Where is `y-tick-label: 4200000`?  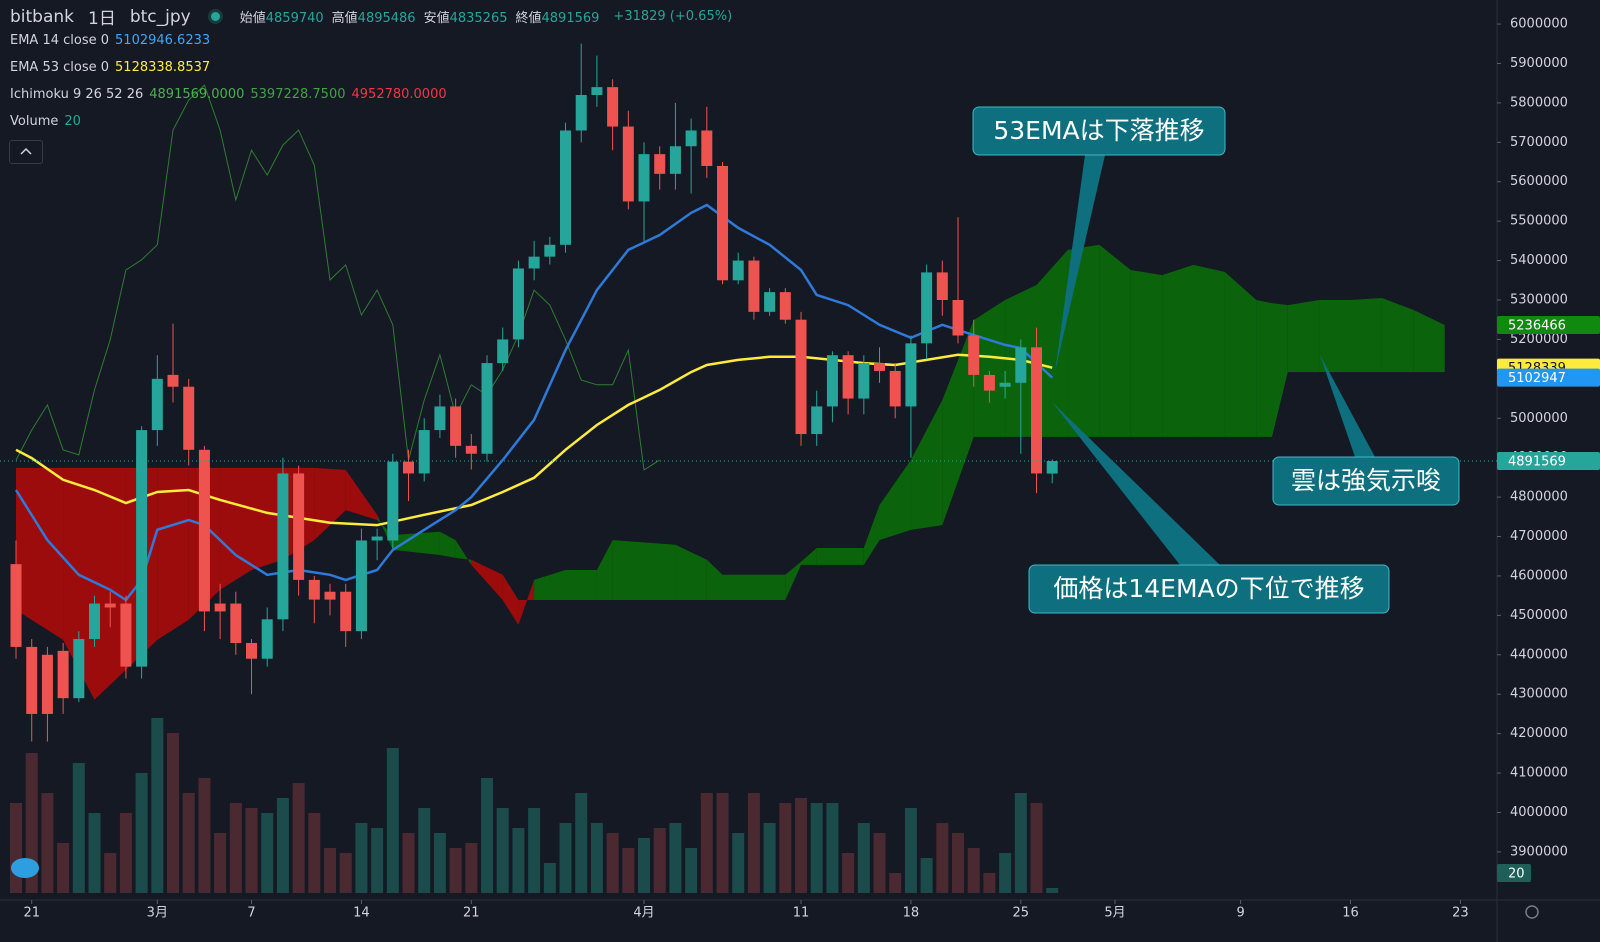
y-tick-label: 4200000 is located at coordinates (1539, 733).